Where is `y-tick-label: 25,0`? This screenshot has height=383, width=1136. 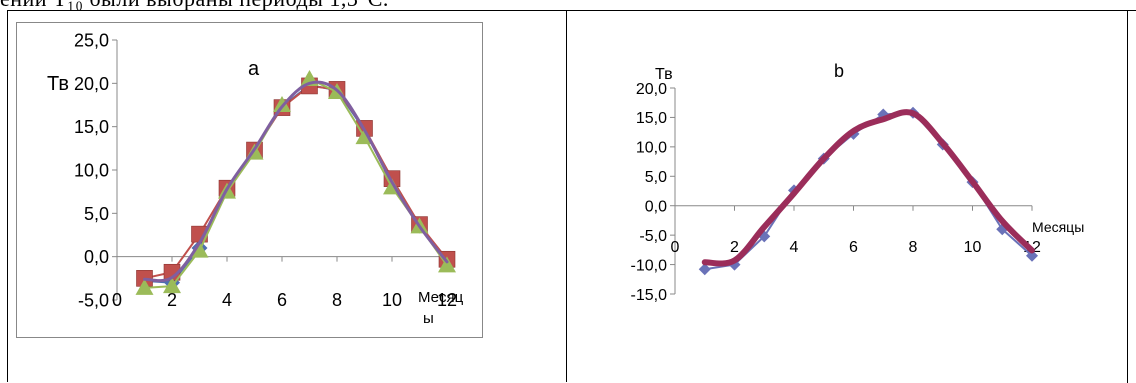
y-tick-label: 25,0 is located at coordinates (91, 40).